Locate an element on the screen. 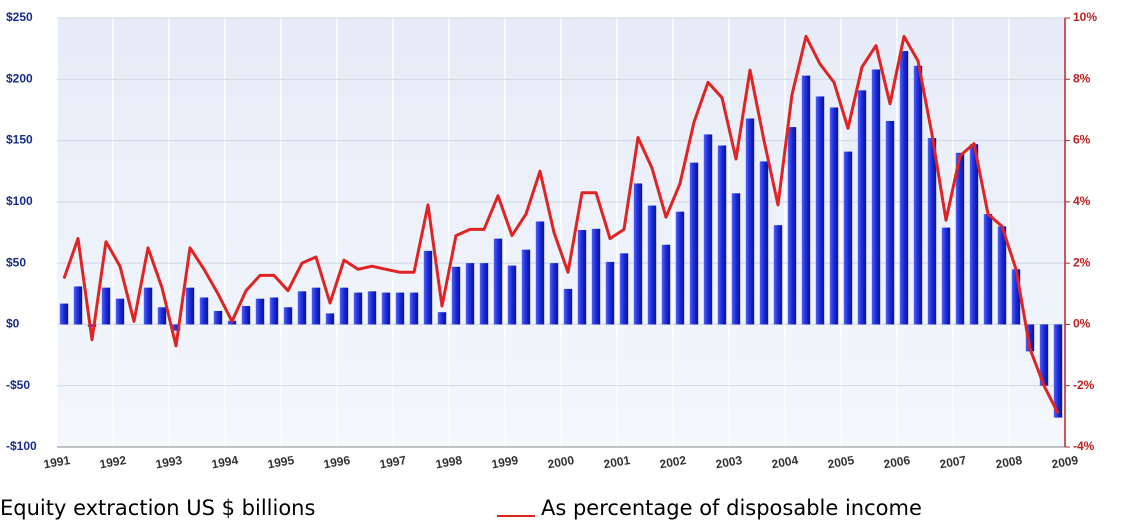 The image size is (1130, 530). x-tick-label: 1999 is located at coordinates (504, 462).